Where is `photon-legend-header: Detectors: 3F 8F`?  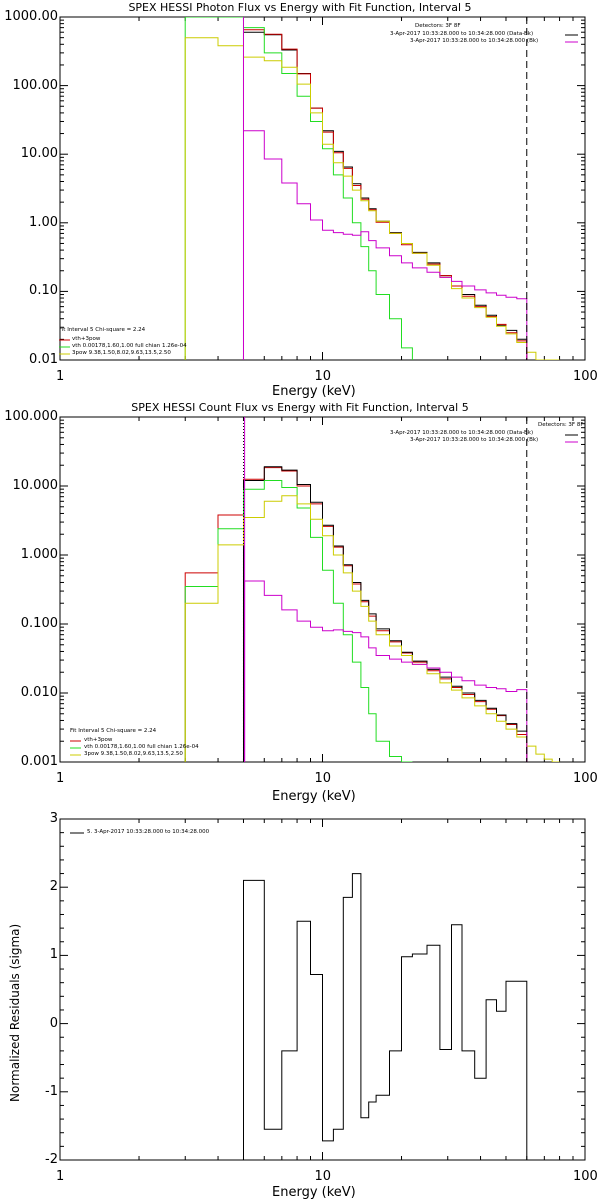
photon-legend-header: Detectors: 3F 8F is located at coordinates (438, 26).